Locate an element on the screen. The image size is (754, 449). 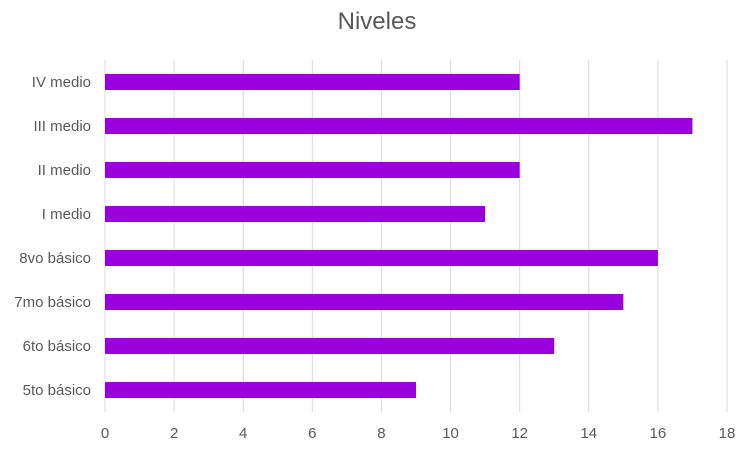
x-tick-label: 10 is located at coordinates (450, 433).